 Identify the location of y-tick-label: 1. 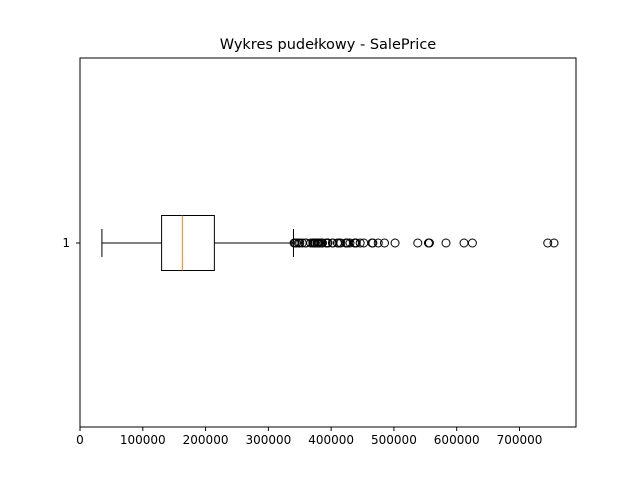
(66, 243).